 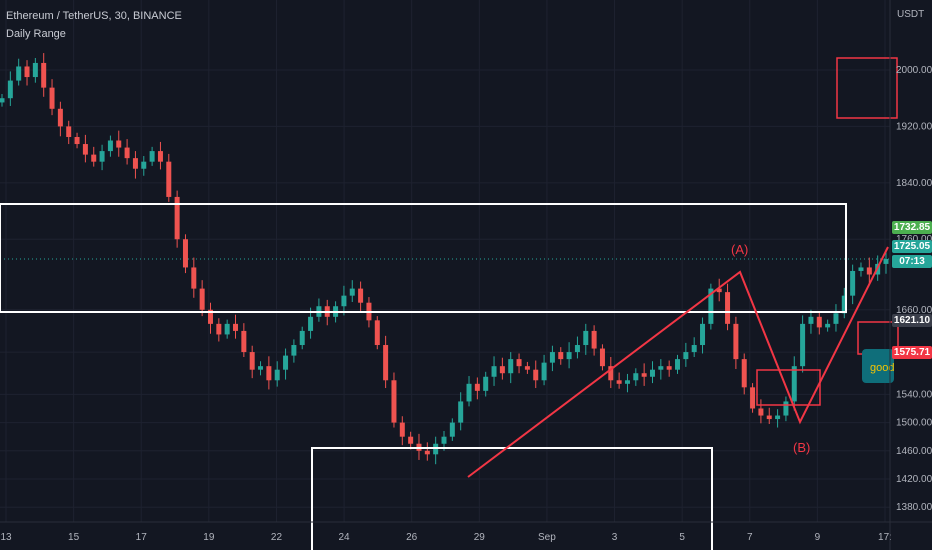 I want to click on x-tick-label: 26, so click(x=412, y=537).